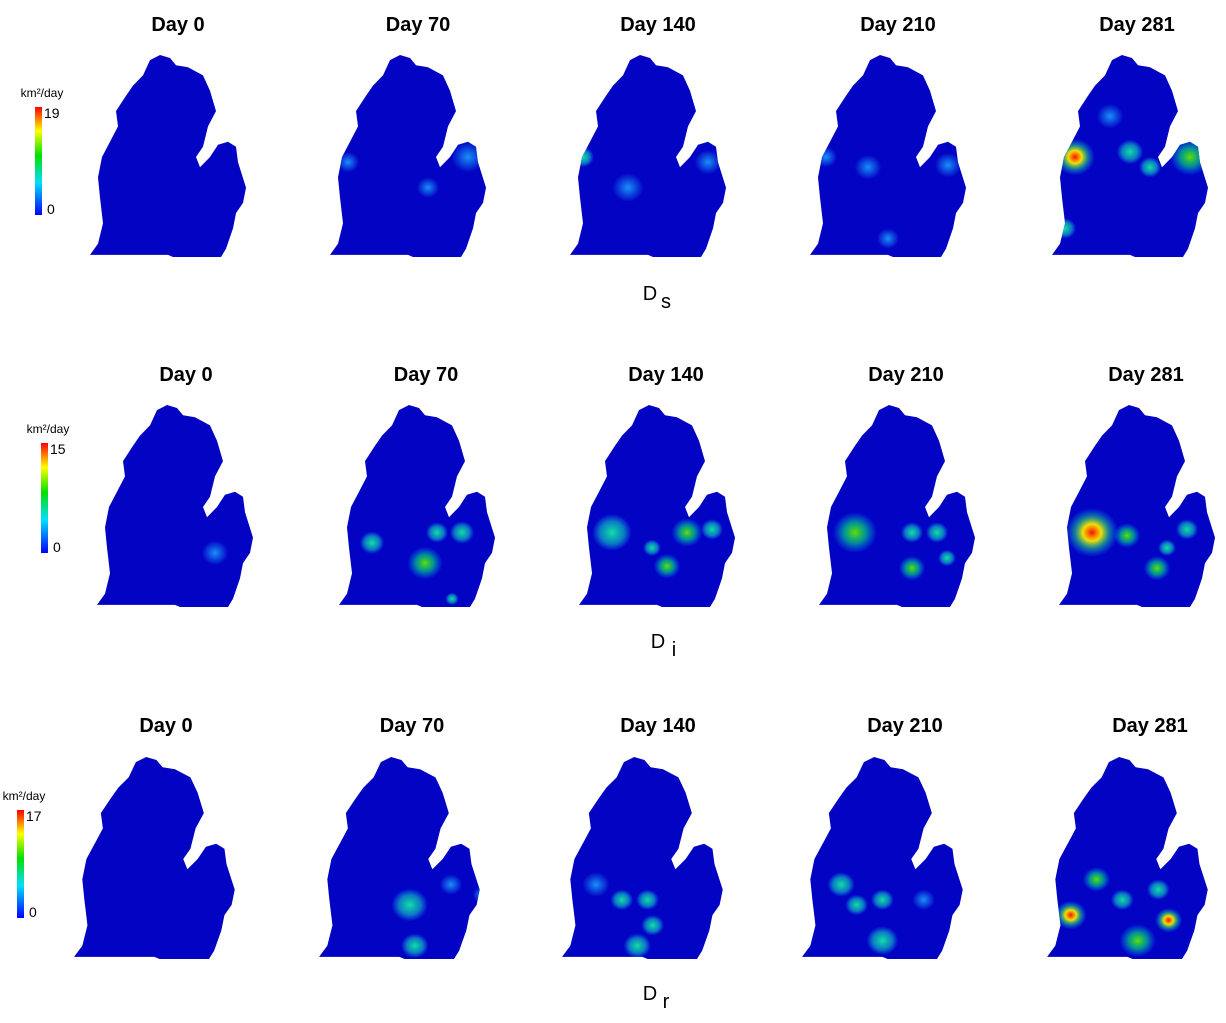  Describe the element at coordinates (666, 302) in the screenshot. I see `row-subscript: s` at that location.